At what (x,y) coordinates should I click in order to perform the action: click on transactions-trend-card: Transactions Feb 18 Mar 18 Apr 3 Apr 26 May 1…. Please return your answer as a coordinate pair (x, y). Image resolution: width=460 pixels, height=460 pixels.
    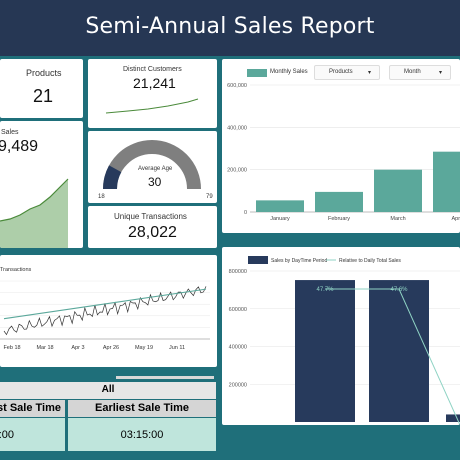
    Looking at the image, I should click on (108, 311).